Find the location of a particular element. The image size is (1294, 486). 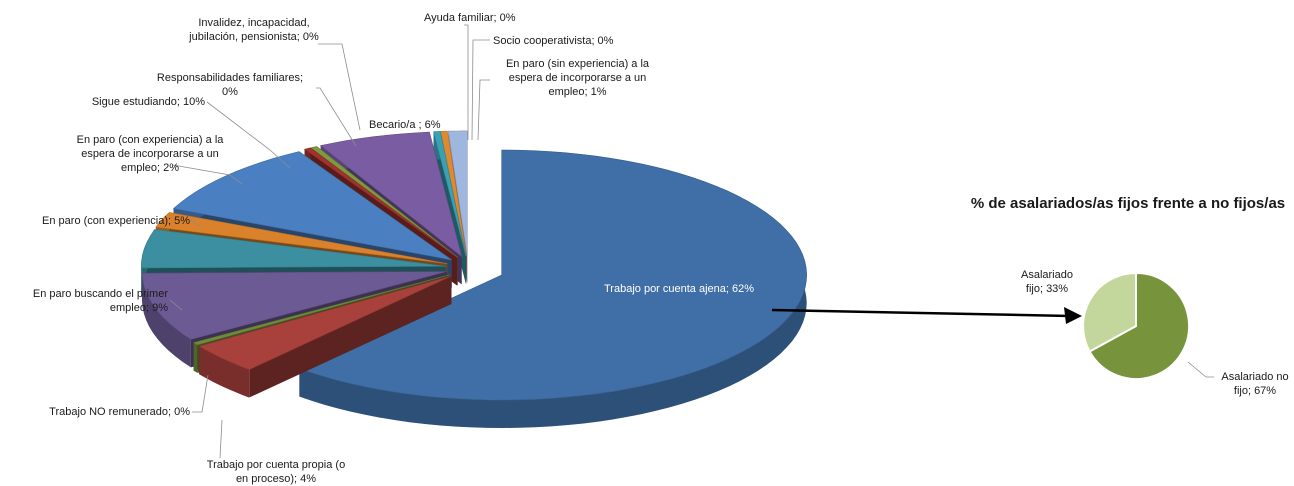

label-ayuda-familiar: Ayuda familiar; 0% is located at coordinates (470, 18).